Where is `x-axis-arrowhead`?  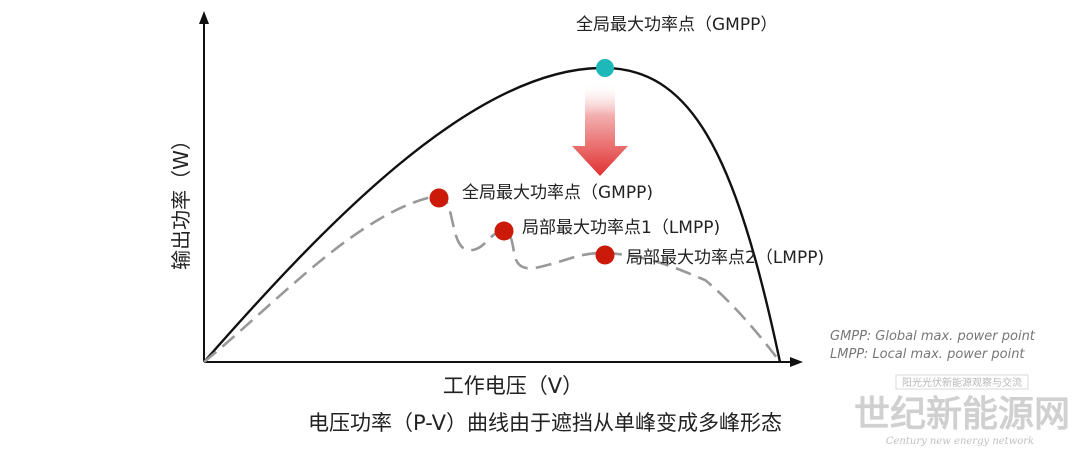
x-axis-arrowhead is located at coordinates (796, 362).